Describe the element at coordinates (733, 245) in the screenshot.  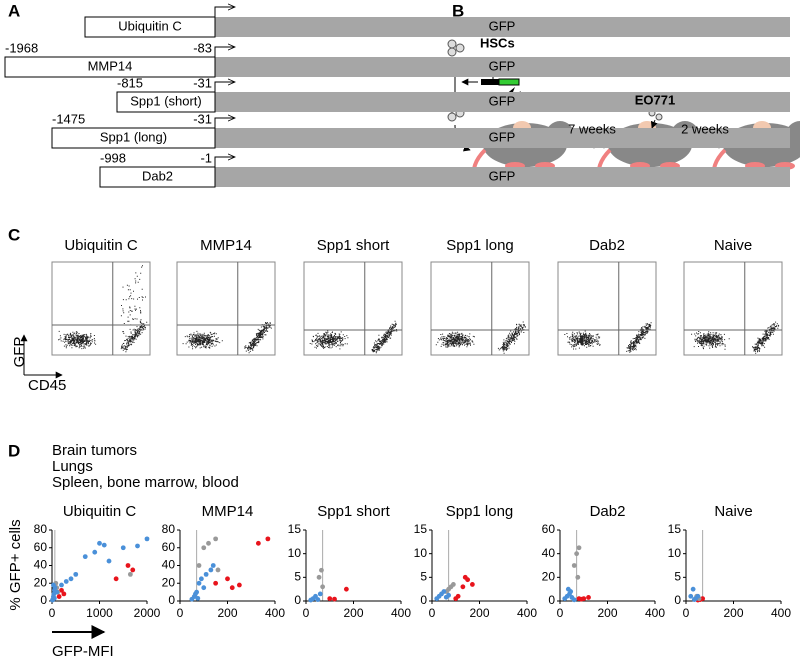
I see `sample-title: Naive` at that location.